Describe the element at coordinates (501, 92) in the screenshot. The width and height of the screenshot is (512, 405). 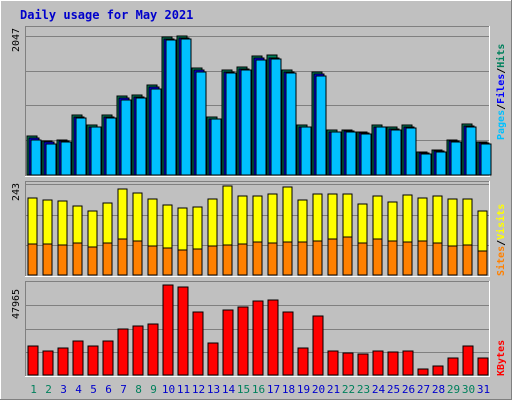
I see `legend-hits-panel: Pages/Files/Hits` at that location.